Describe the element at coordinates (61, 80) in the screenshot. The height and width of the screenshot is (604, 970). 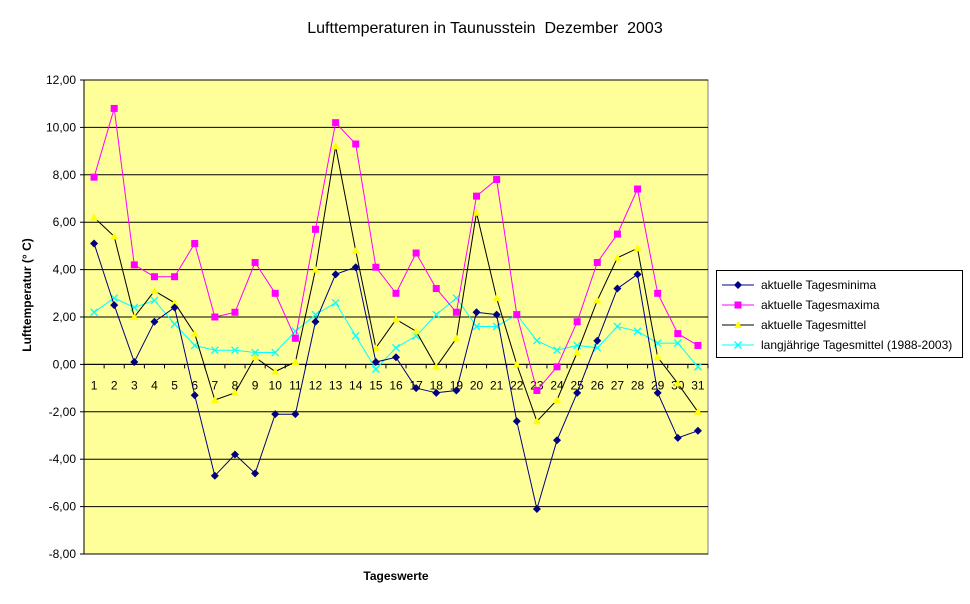
I see `y-tick-label: 12,00` at that location.